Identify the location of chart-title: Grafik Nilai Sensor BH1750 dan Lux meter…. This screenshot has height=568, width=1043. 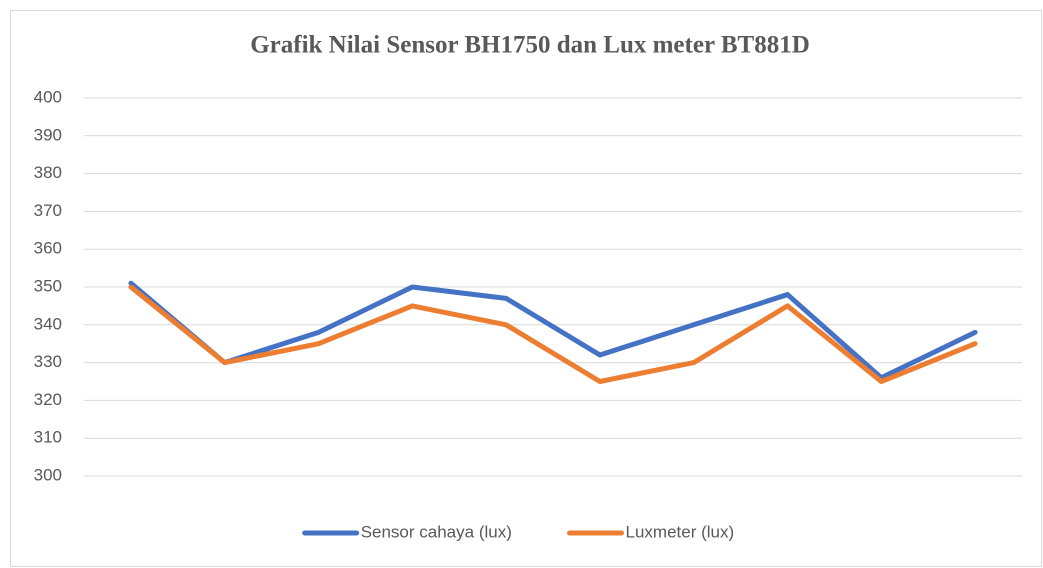
(530, 45).